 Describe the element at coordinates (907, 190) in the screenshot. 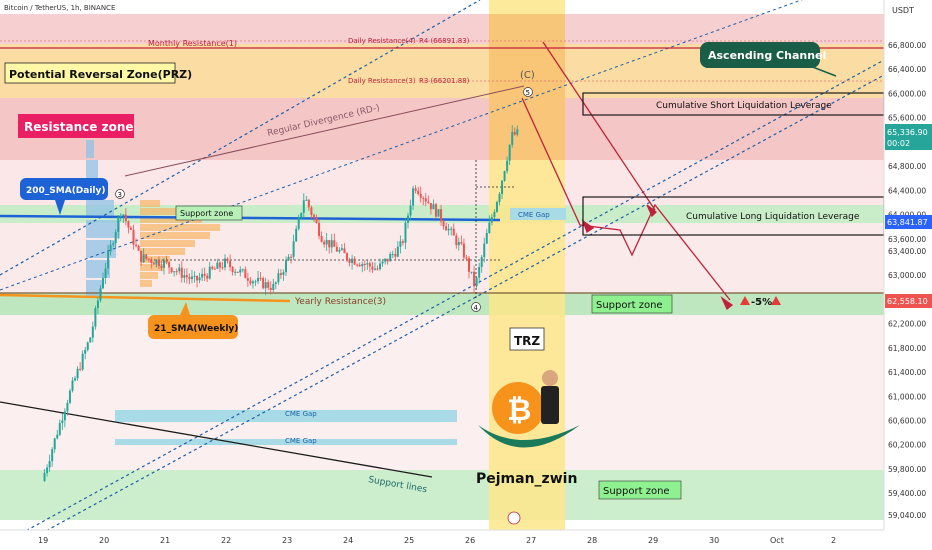

I see `y-tick-label: 64,400.00` at that location.